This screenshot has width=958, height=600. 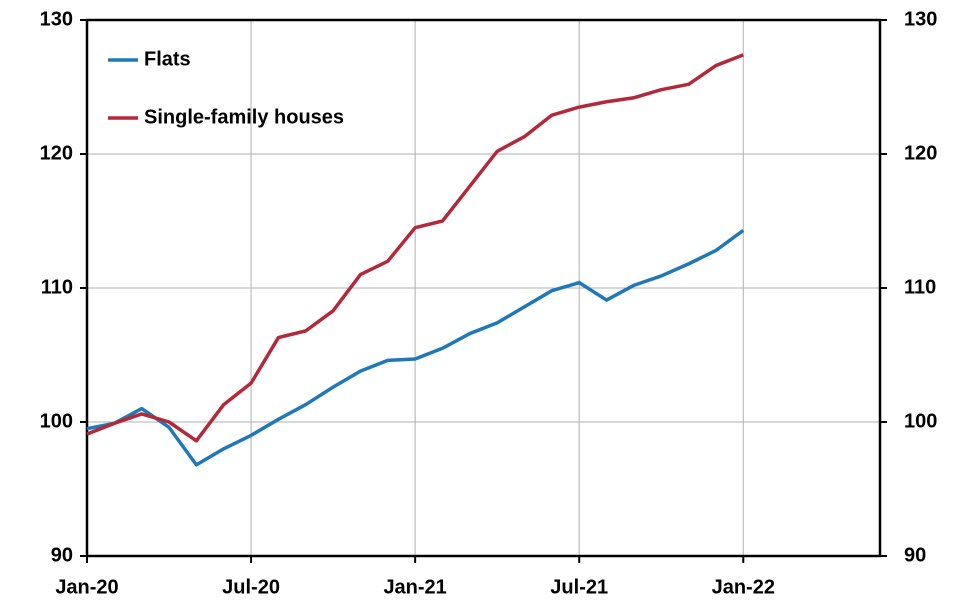 What do you see at coordinates (251, 587) in the screenshot?
I see `x-tick-label: Jul-20` at bounding box center [251, 587].